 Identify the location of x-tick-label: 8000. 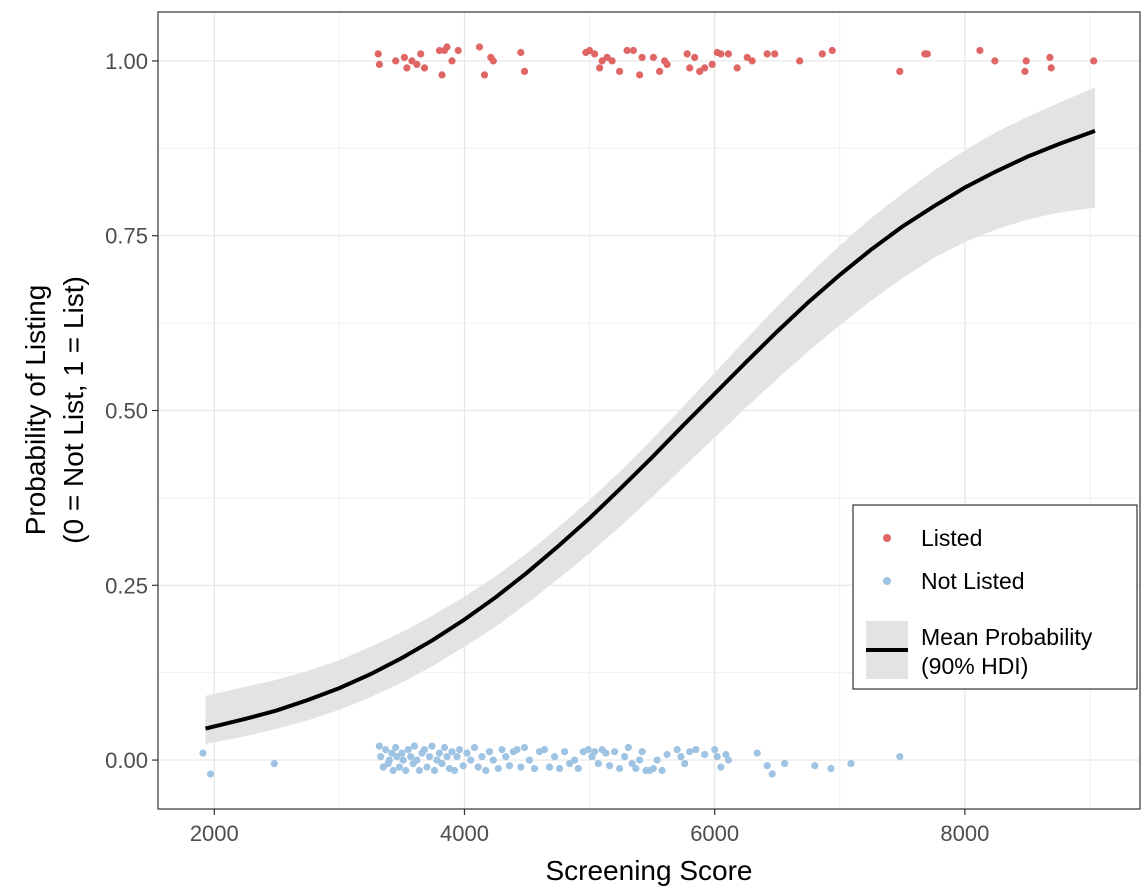
(964, 833).